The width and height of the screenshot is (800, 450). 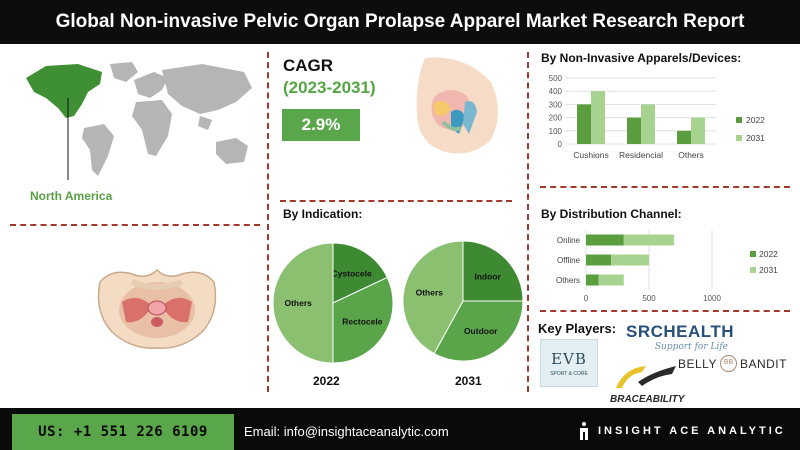 What do you see at coordinates (611, 214) in the screenshot?
I see `distribution-chart-title: By Distribution Channel:` at bounding box center [611, 214].